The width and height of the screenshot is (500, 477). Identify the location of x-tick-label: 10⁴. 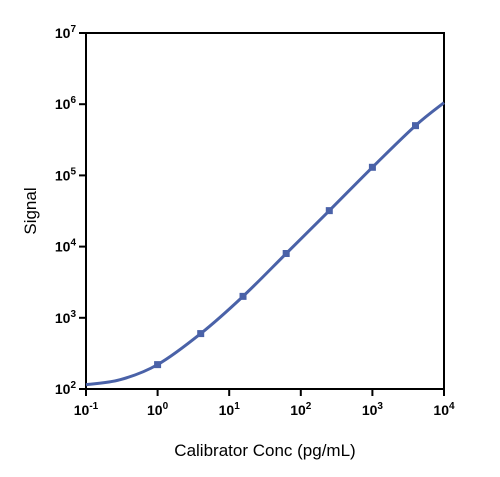
(444, 409).